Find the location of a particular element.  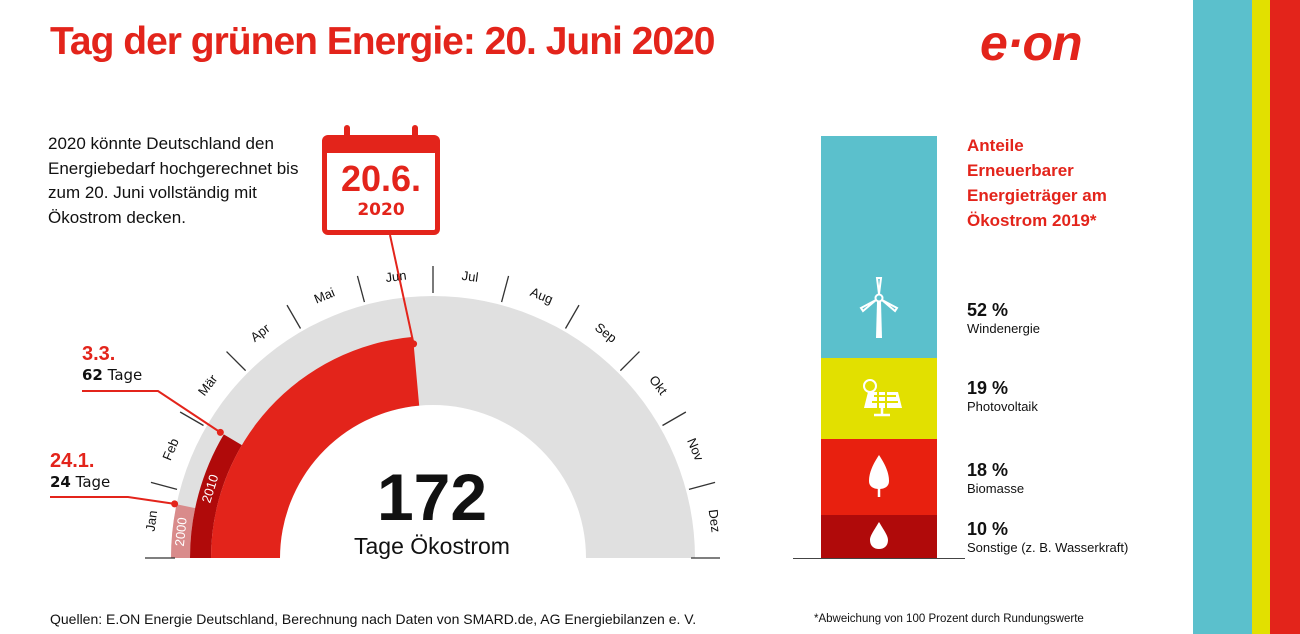

callout-2000: 24.1. 24 Tage is located at coordinates (80, 470).